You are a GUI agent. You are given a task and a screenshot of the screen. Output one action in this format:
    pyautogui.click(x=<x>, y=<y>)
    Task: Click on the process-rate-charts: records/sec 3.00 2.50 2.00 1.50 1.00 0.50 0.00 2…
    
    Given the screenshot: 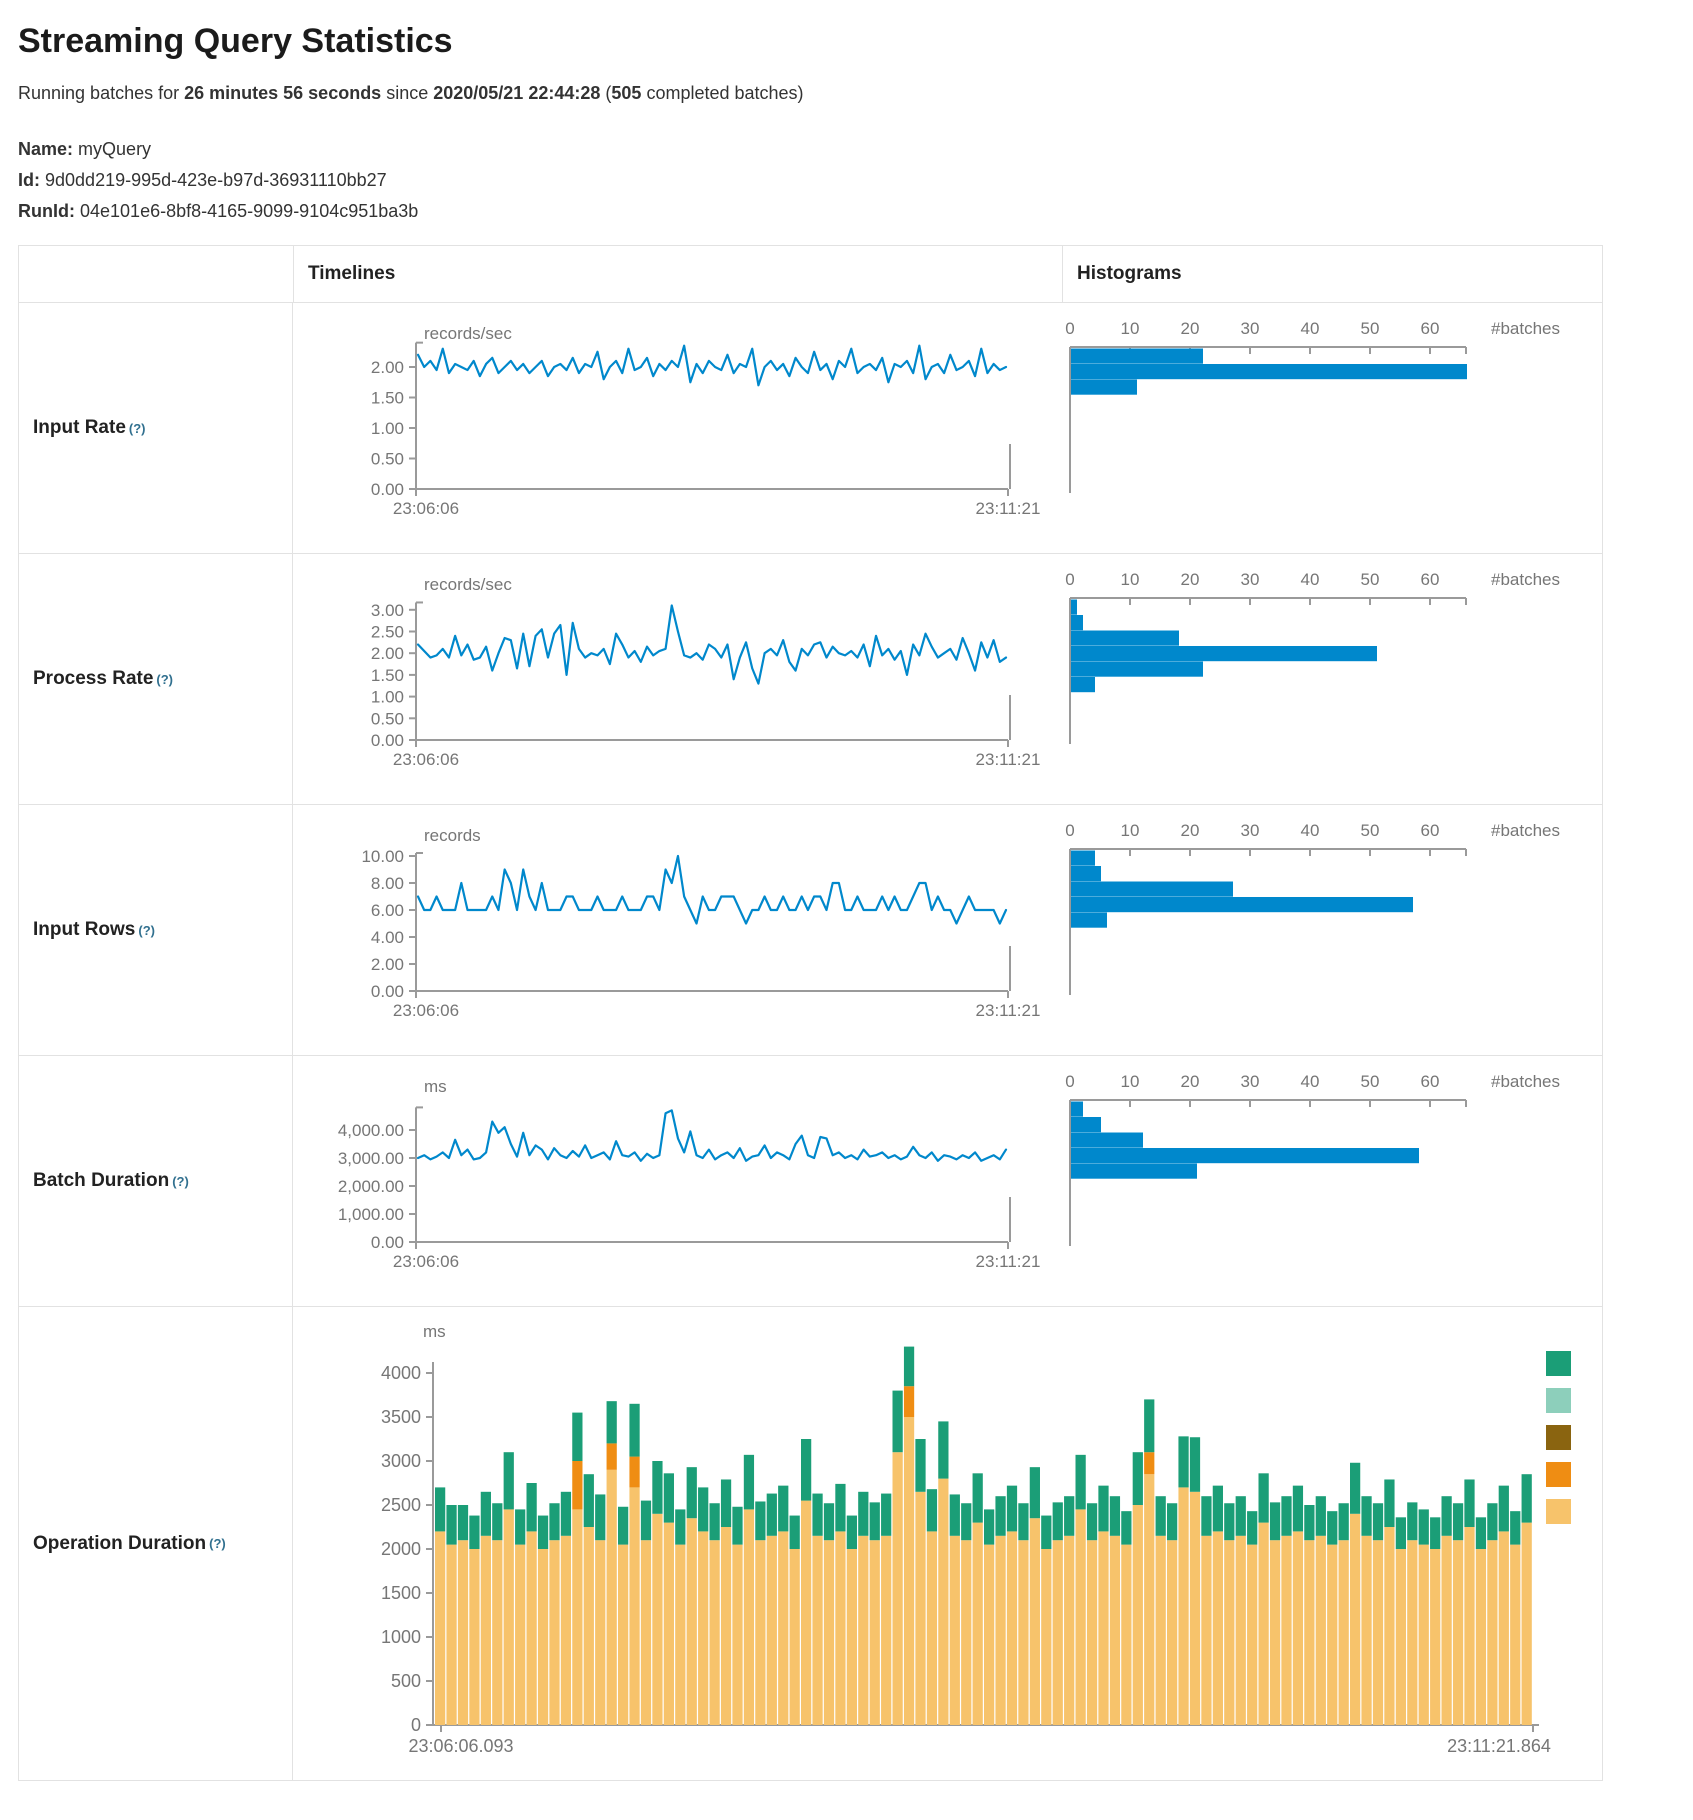 What is the action you would take?
    pyautogui.click(x=947, y=679)
    